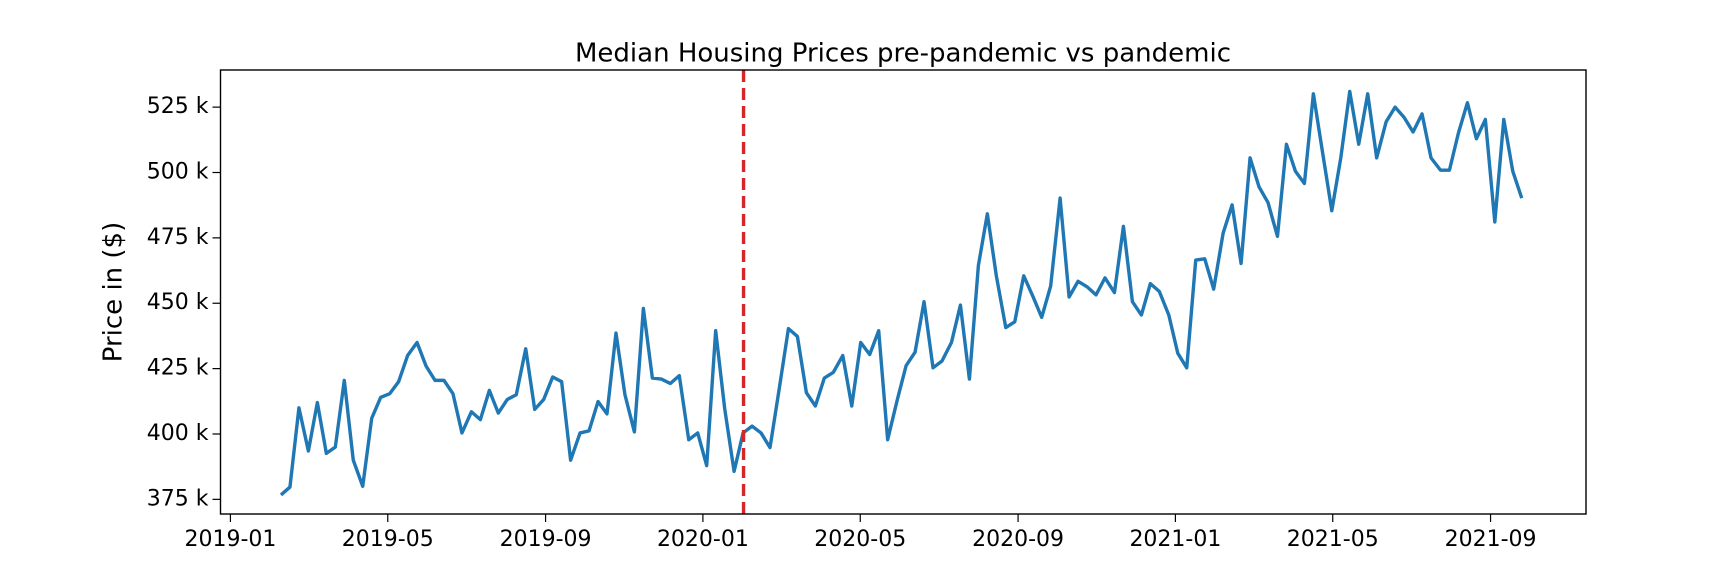 The width and height of the screenshot is (1728, 576). Describe the element at coordinates (114, 292) in the screenshot. I see `y-axis-label: Price in ($)` at that location.